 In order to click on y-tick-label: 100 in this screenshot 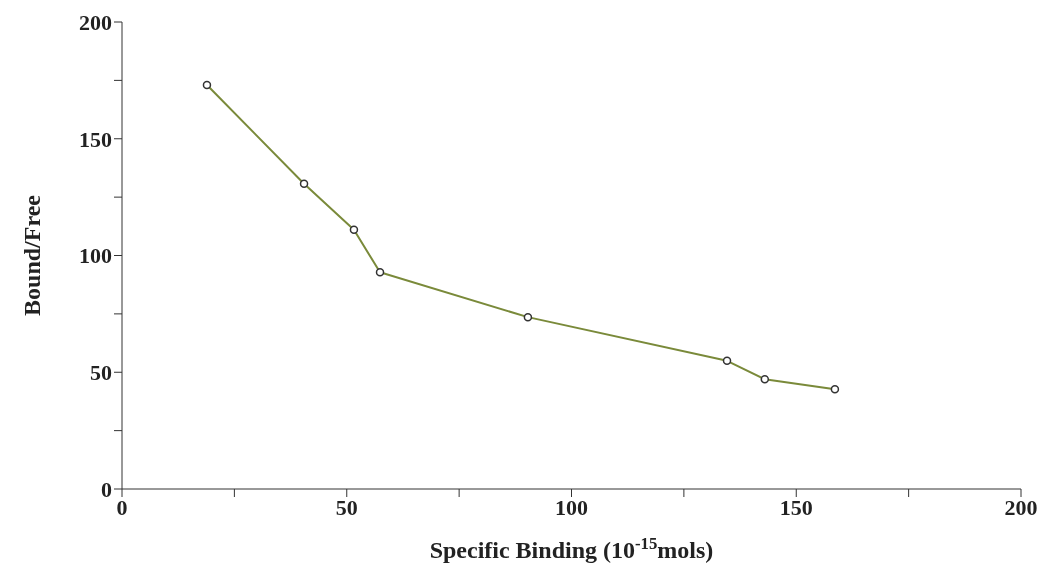, I will do `click(95, 256)`.